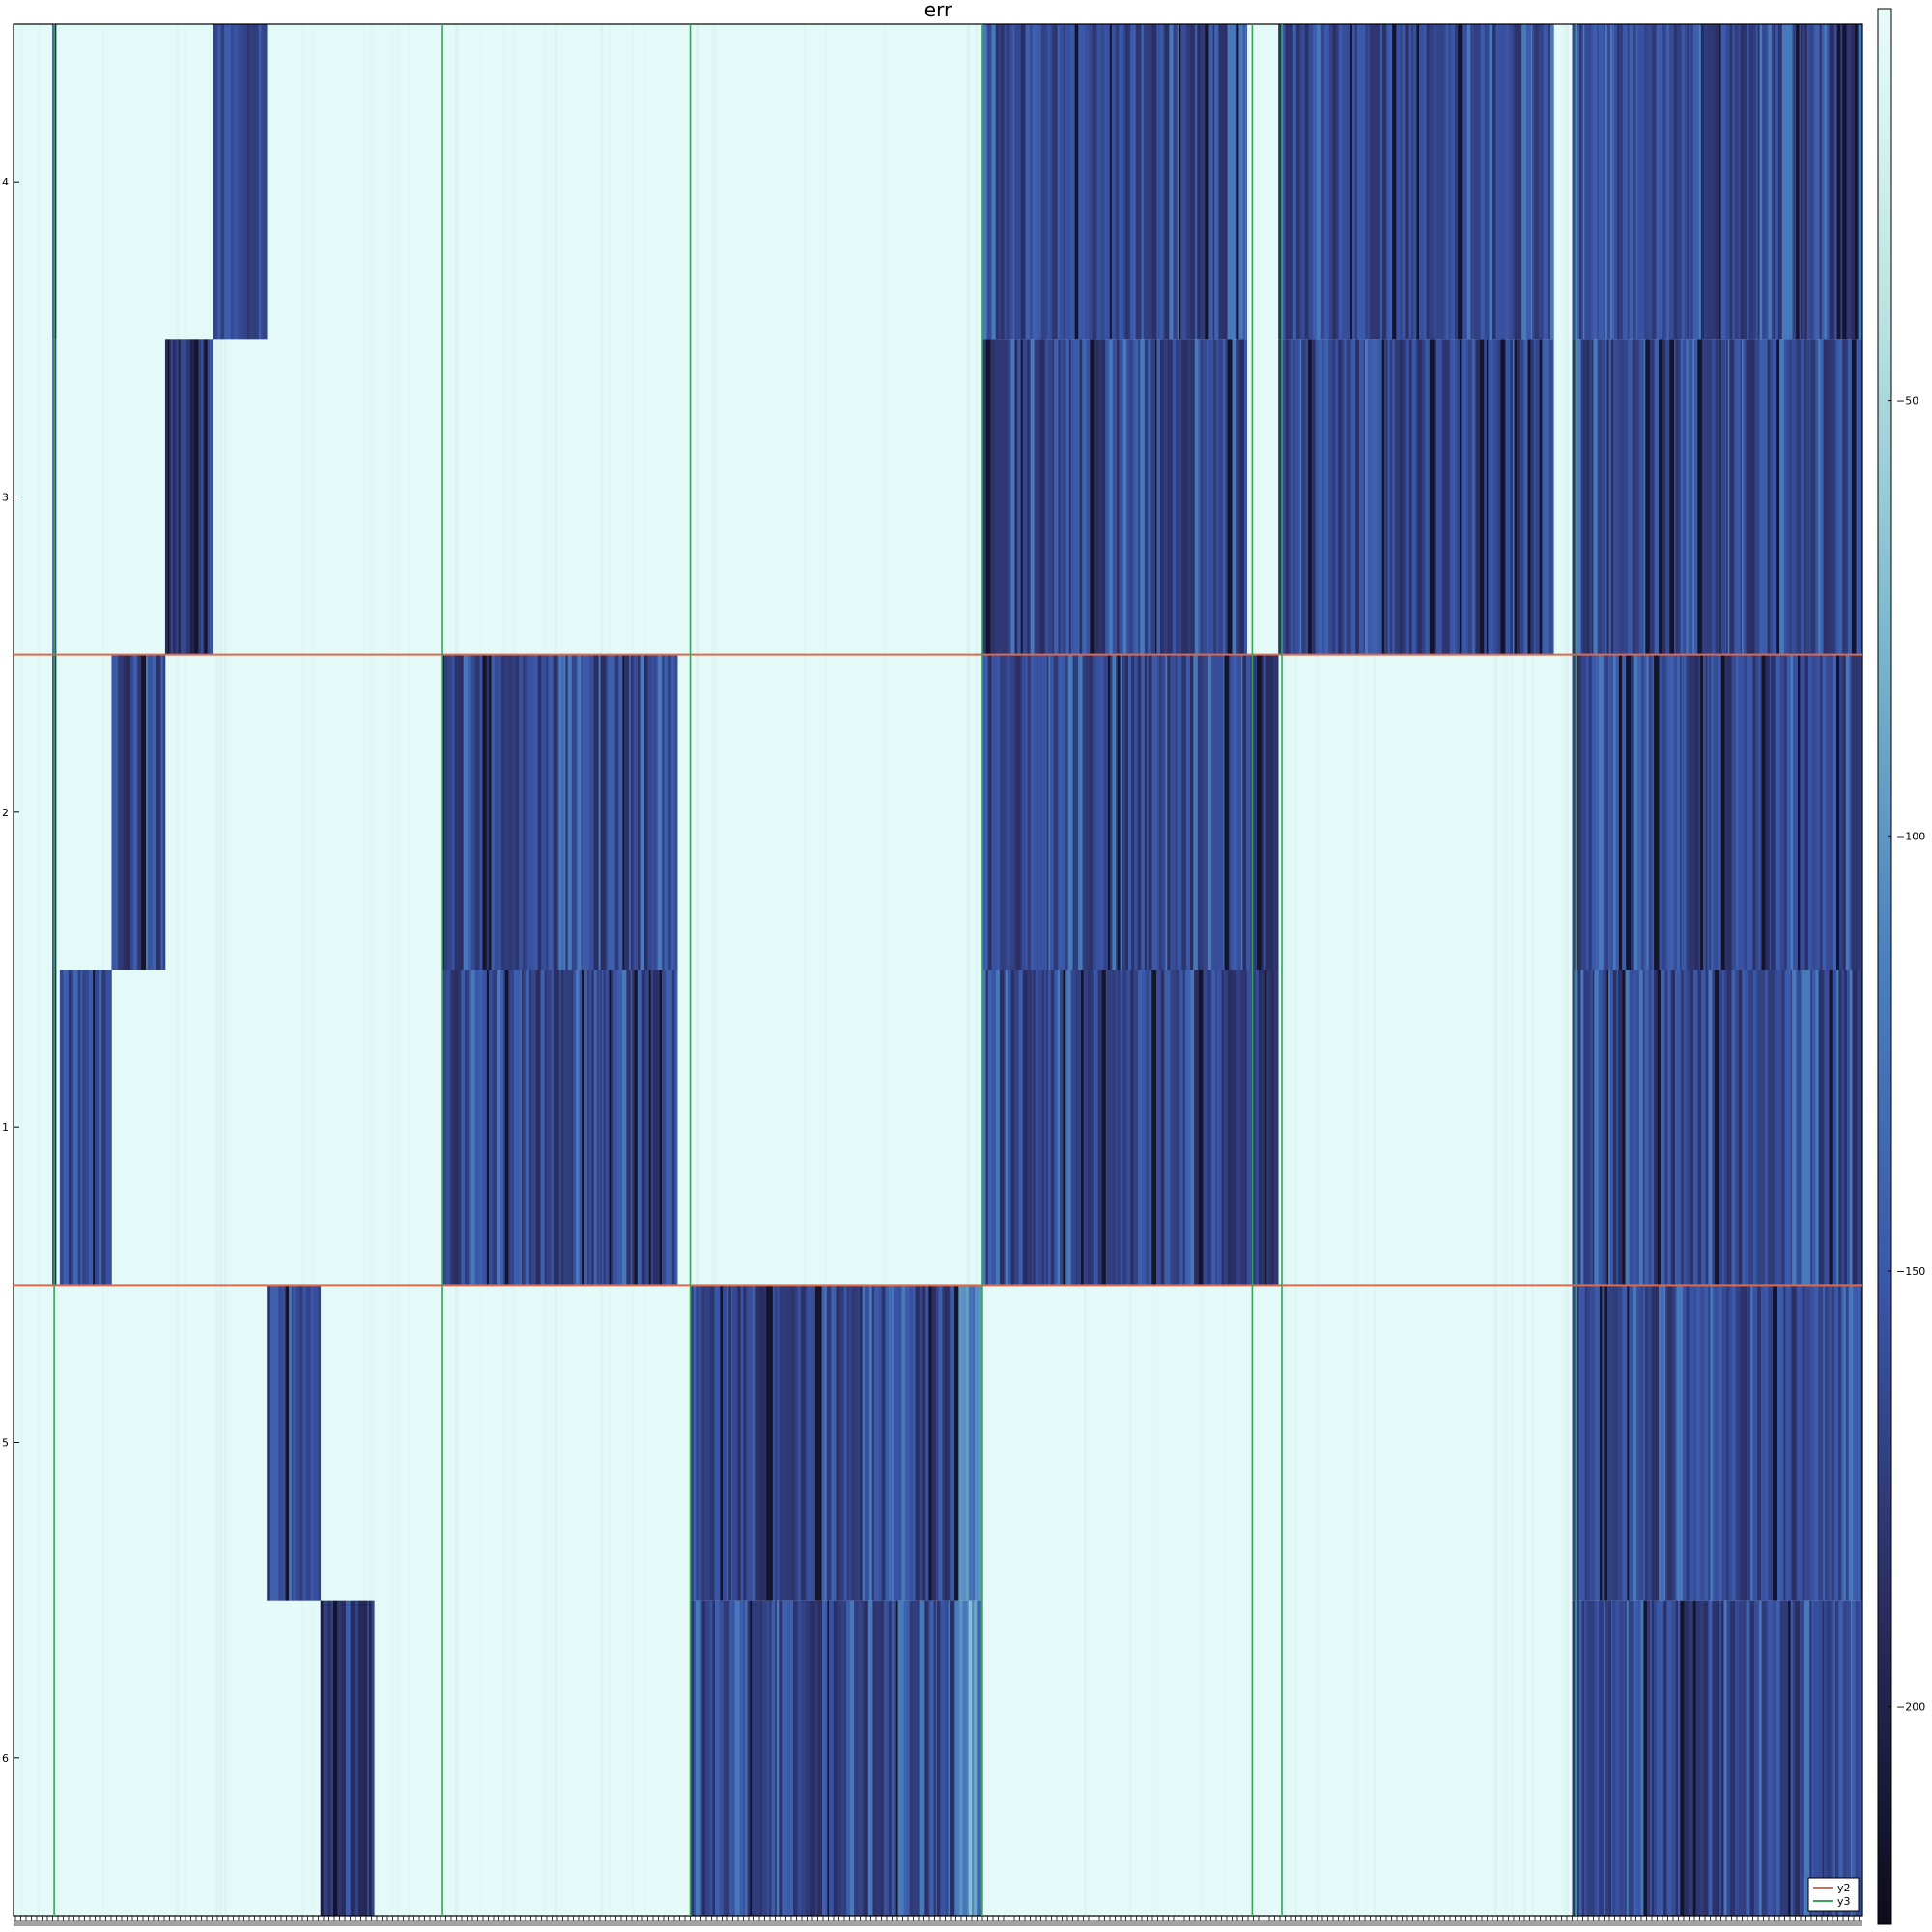  Describe the element at coordinates (5, 1443) in the screenshot. I see `y-tick-label: 5` at that location.